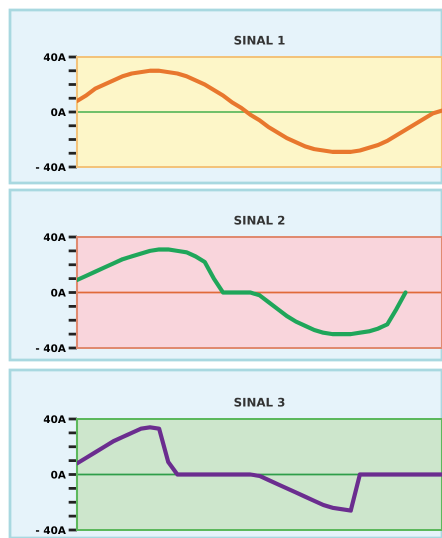 This screenshot has height=538, width=442. What do you see at coordinates (259, 40) in the screenshot?
I see `chart-title: SINAL 1` at bounding box center [259, 40].